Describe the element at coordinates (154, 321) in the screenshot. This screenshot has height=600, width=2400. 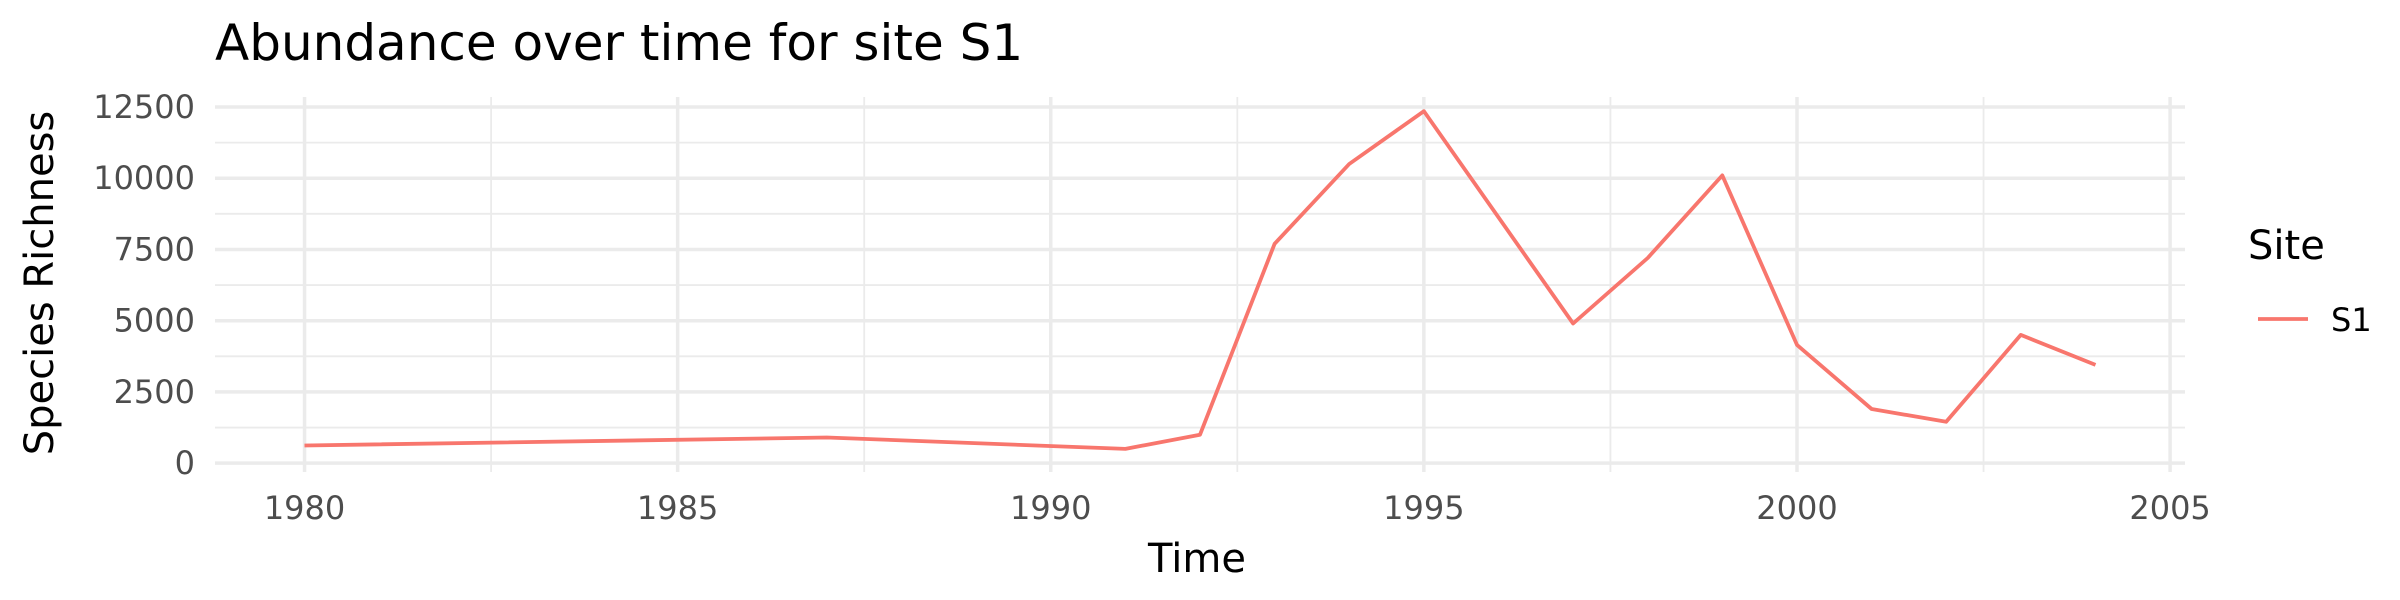
I see `y-tick-label: 5000` at that location.